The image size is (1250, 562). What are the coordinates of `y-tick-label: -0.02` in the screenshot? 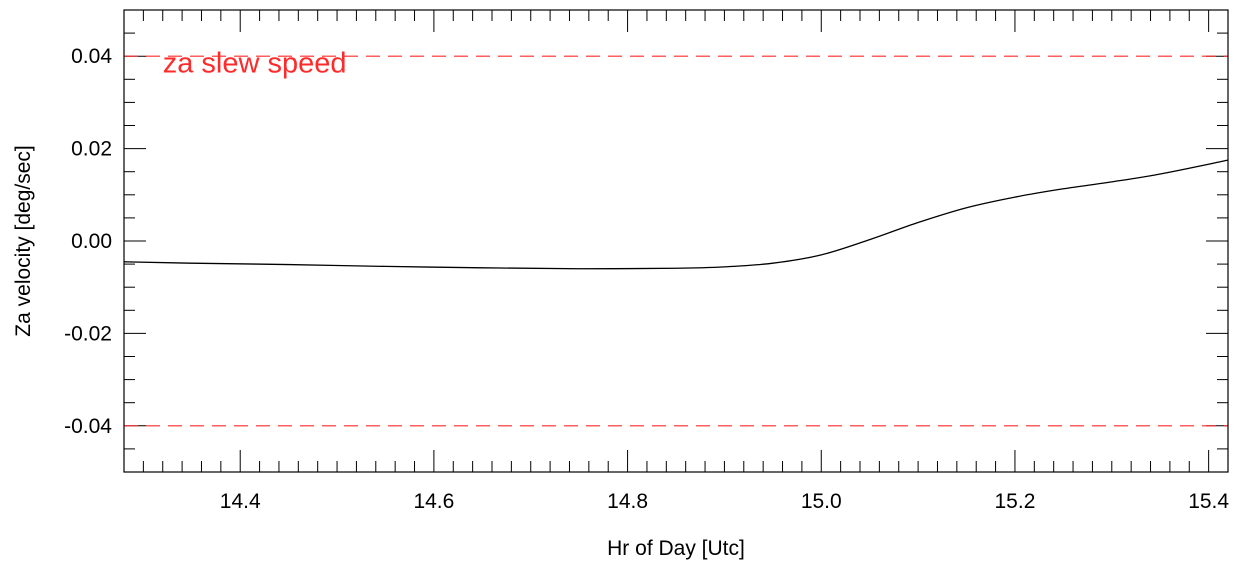 It's located at (88, 333).